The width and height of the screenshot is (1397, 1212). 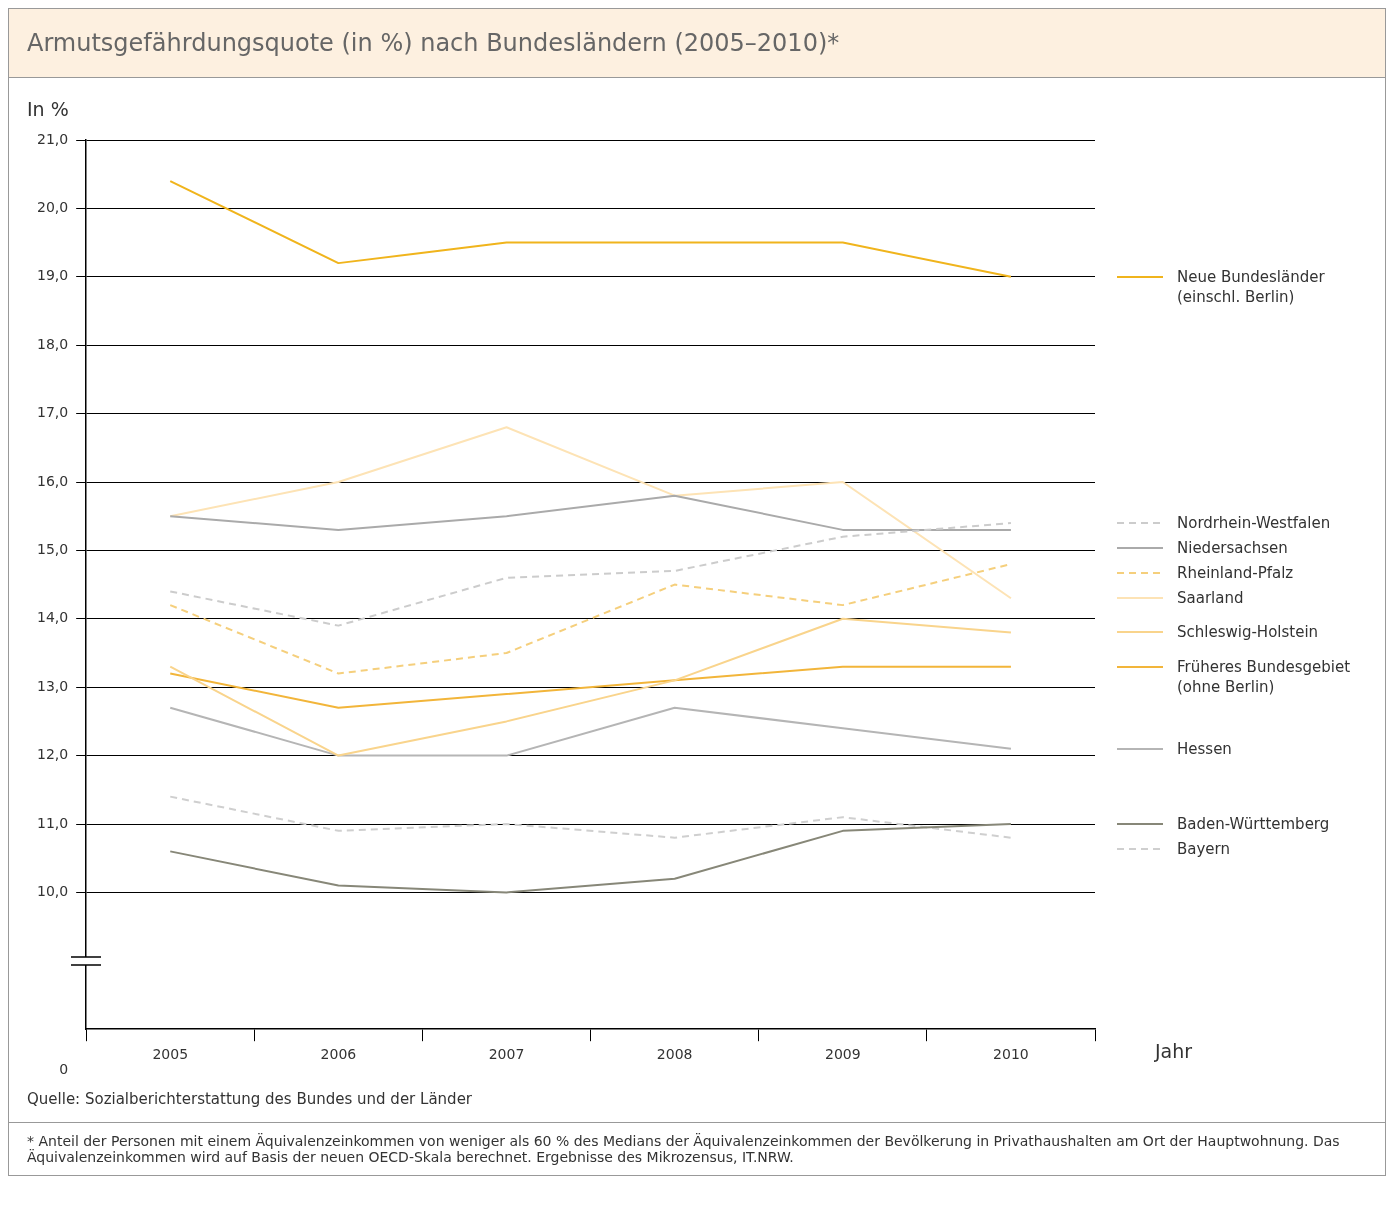 I want to click on legend-label: Neue Bundesländer (einschl. Berlin), so click(x=1251, y=286).